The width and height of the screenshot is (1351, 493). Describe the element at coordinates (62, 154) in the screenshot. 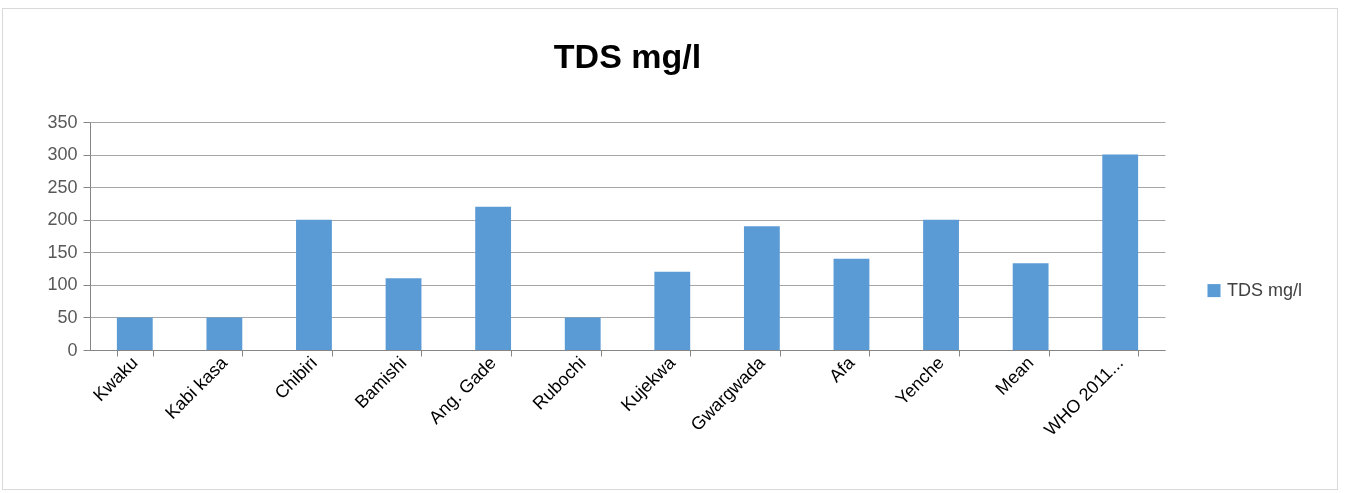

I see `y-tick-label: 300` at that location.